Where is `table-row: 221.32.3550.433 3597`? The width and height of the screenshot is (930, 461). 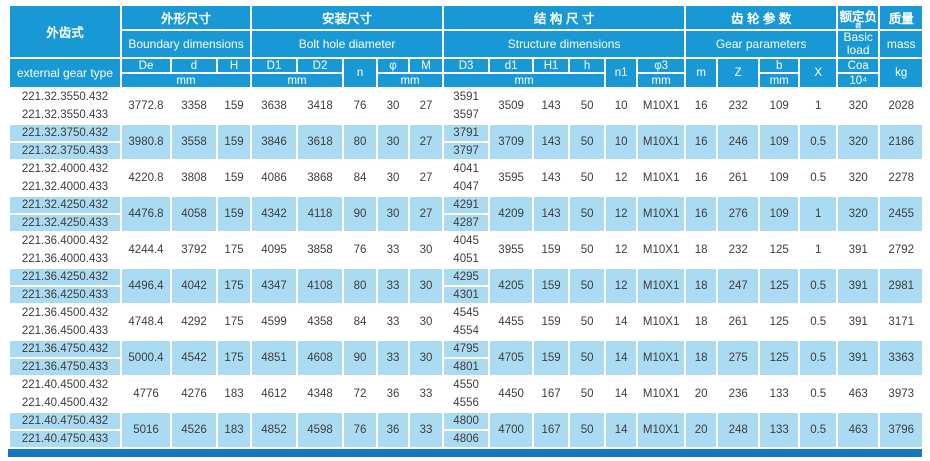 table-row: 221.32.3550.433 3597 is located at coordinates (465, 115).